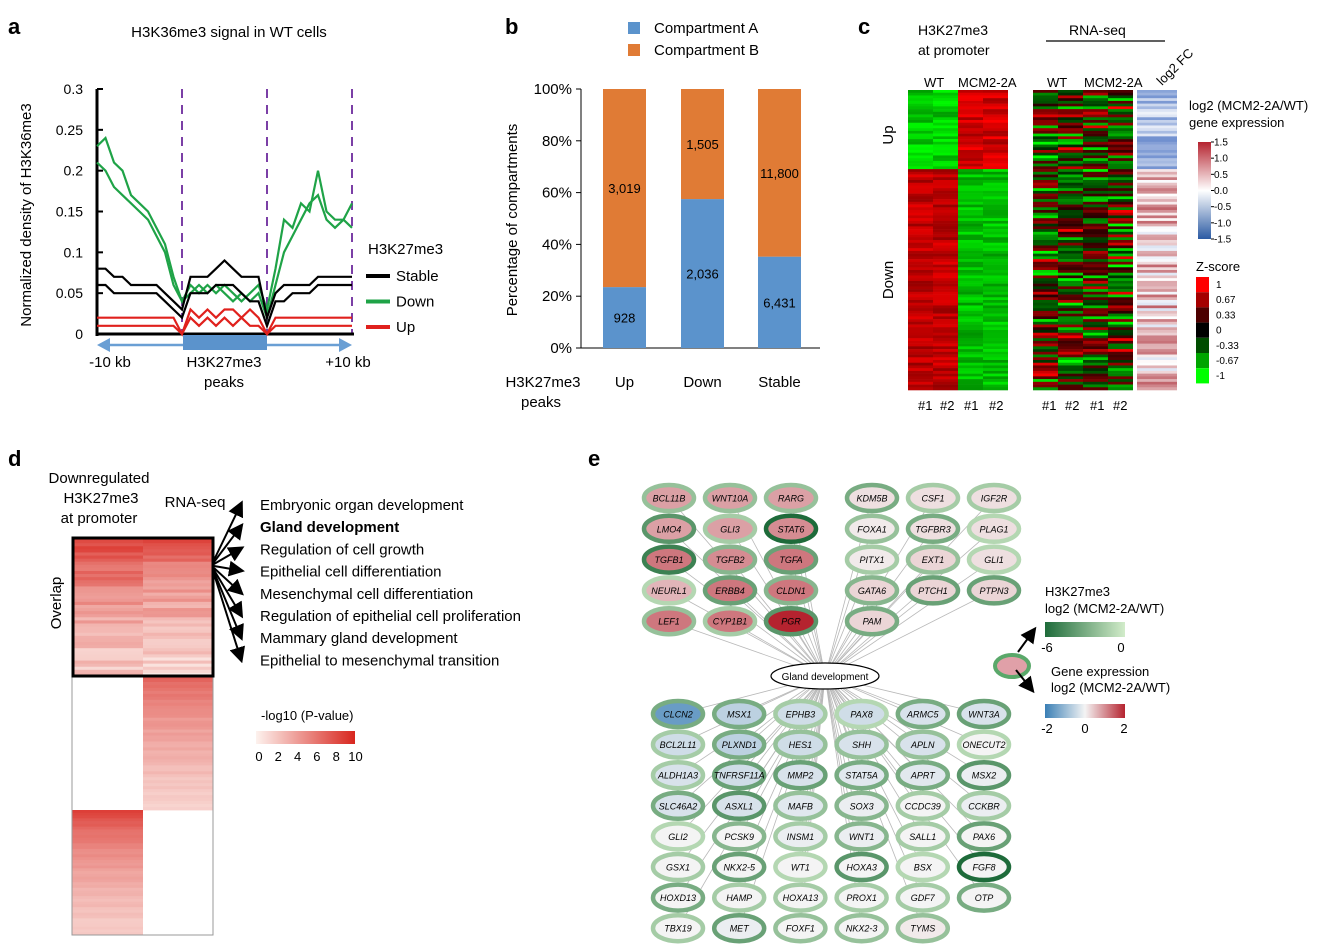 The width and height of the screenshot is (1321, 949). What do you see at coordinates (625, 318) in the screenshot?
I see `data-label: 928` at bounding box center [625, 318].